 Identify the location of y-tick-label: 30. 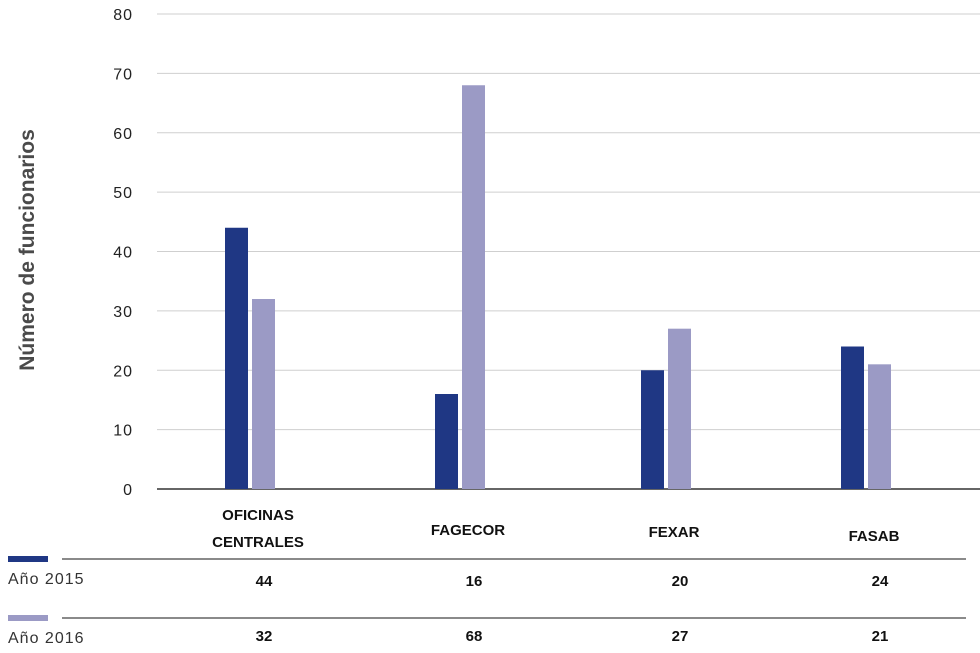
(123, 312).